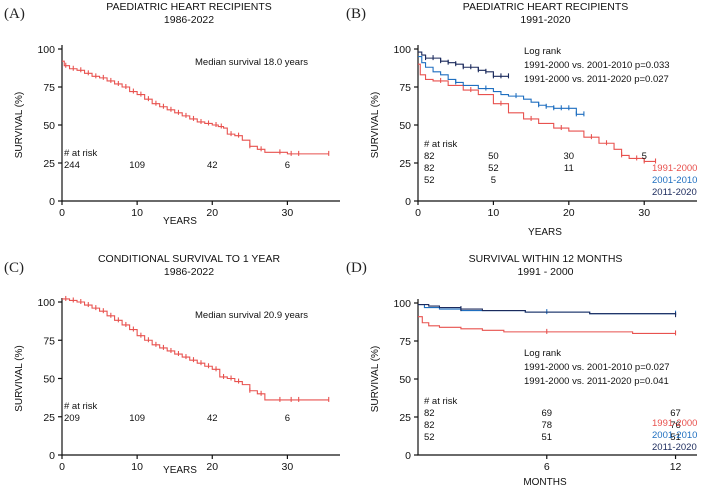  Describe the element at coordinates (546, 259) in the screenshot. I see `chart-title-line: SURVIVAL WITHIN 12 MONTHS` at that location.